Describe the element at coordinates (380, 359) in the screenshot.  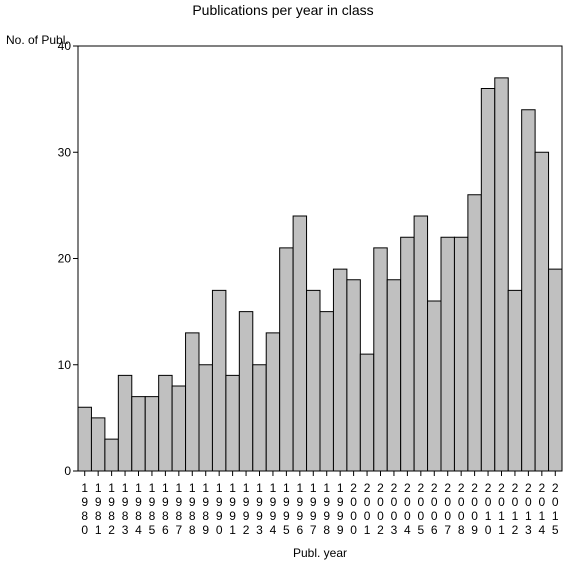
I see `bar-2002` at that location.